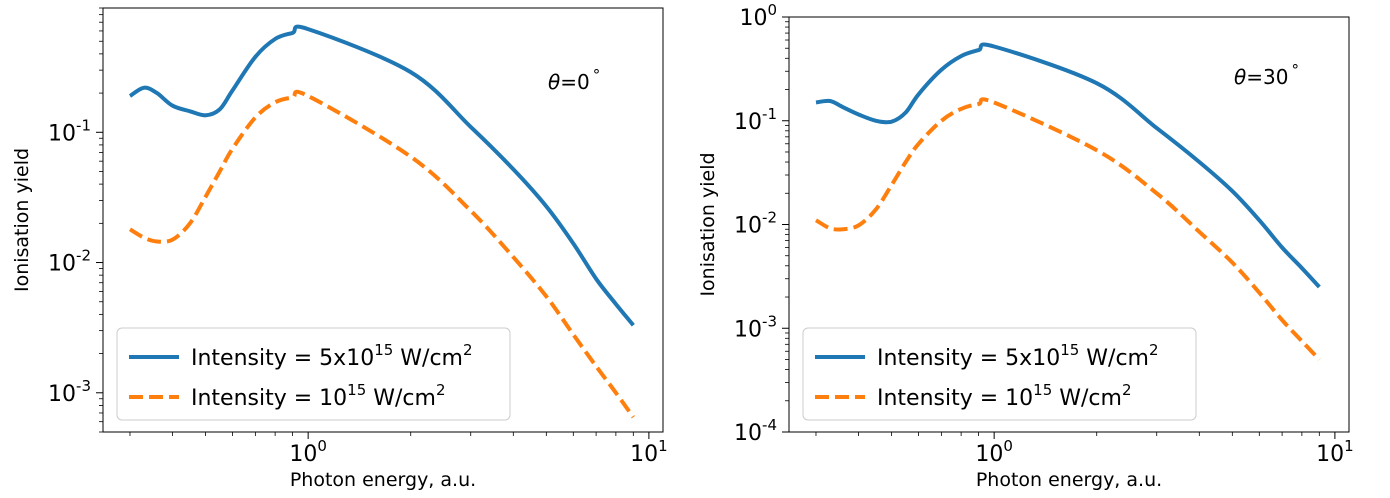 The width and height of the screenshot is (1390, 498). What do you see at coordinates (755, 431) in the screenshot?
I see `y-tick-label: 10⁻⁴` at bounding box center [755, 431].